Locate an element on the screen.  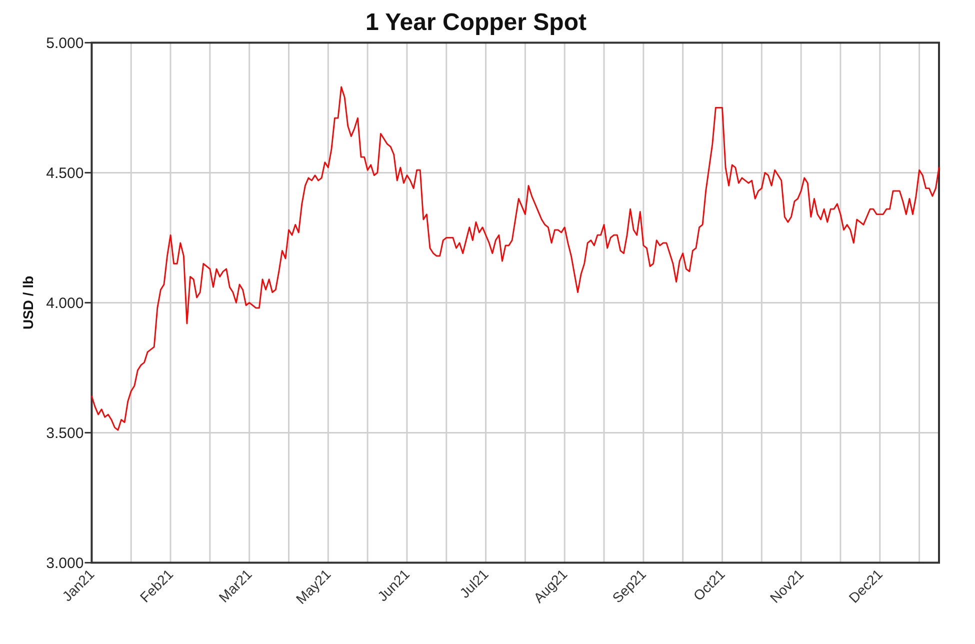
y-tick-label: 4.000 is located at coordinates (65, 303).